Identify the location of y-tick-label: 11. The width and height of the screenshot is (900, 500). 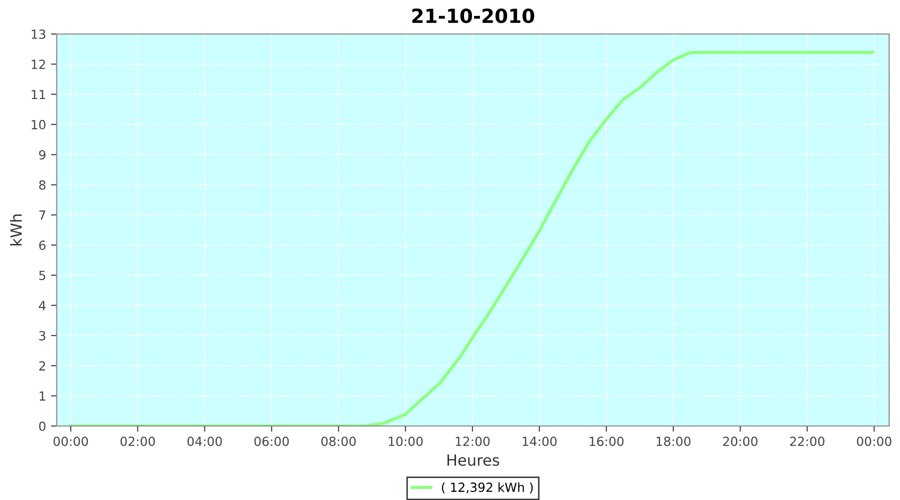
(39, 95).